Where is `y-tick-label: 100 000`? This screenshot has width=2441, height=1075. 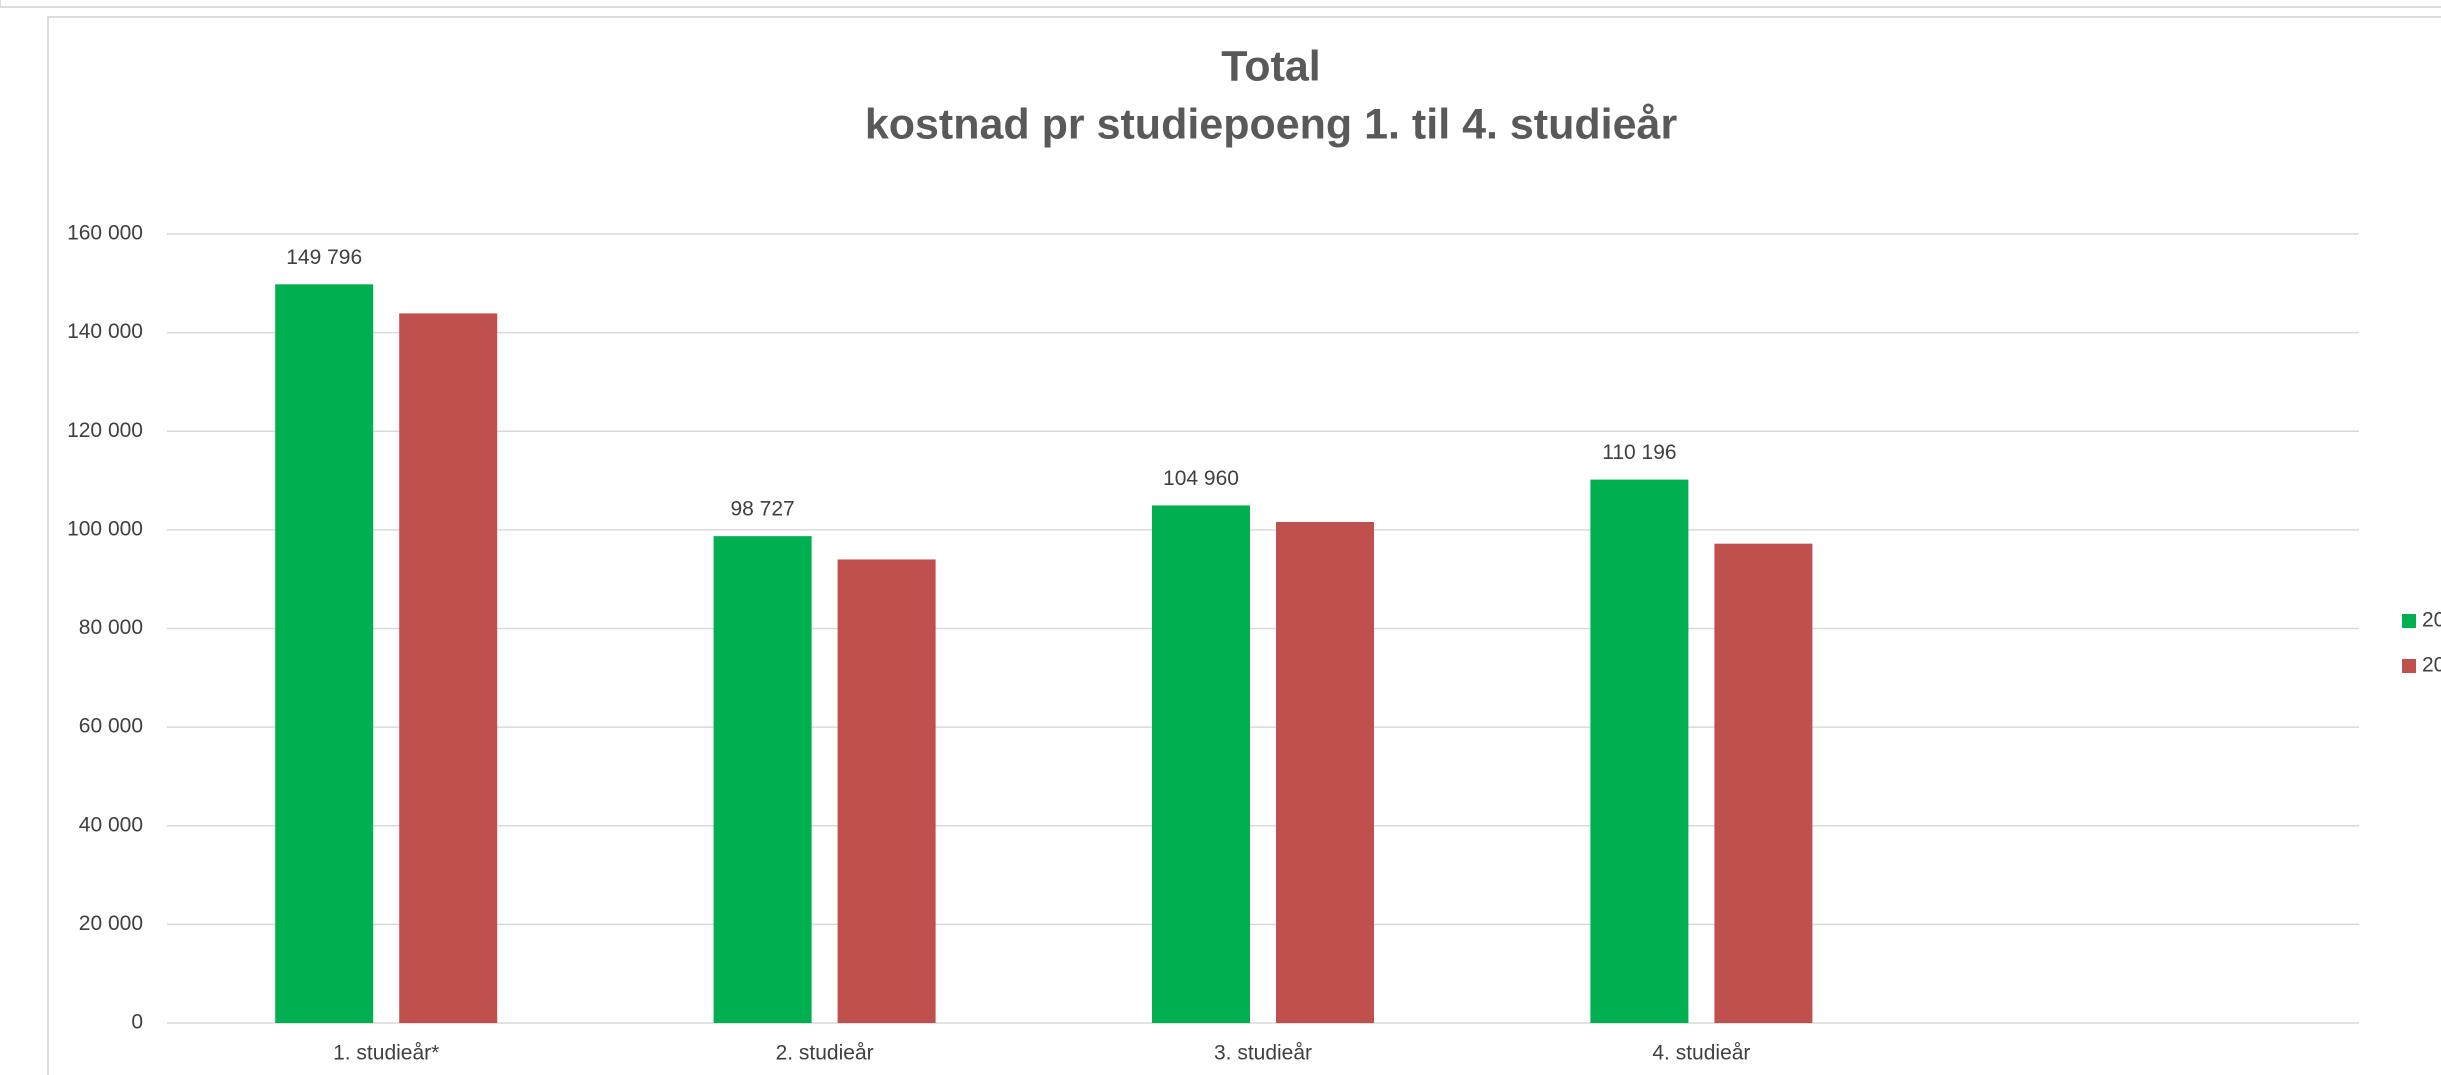
y-tick-label: 100 000 is located at coordinates (105, 528).